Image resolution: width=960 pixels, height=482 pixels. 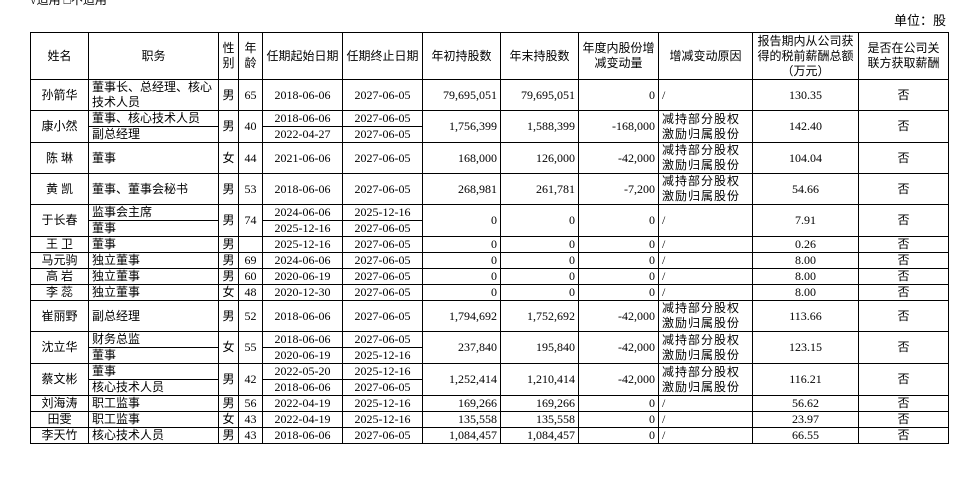 I want to click on pay-cell: 7.91, so click(x=805, y=220).